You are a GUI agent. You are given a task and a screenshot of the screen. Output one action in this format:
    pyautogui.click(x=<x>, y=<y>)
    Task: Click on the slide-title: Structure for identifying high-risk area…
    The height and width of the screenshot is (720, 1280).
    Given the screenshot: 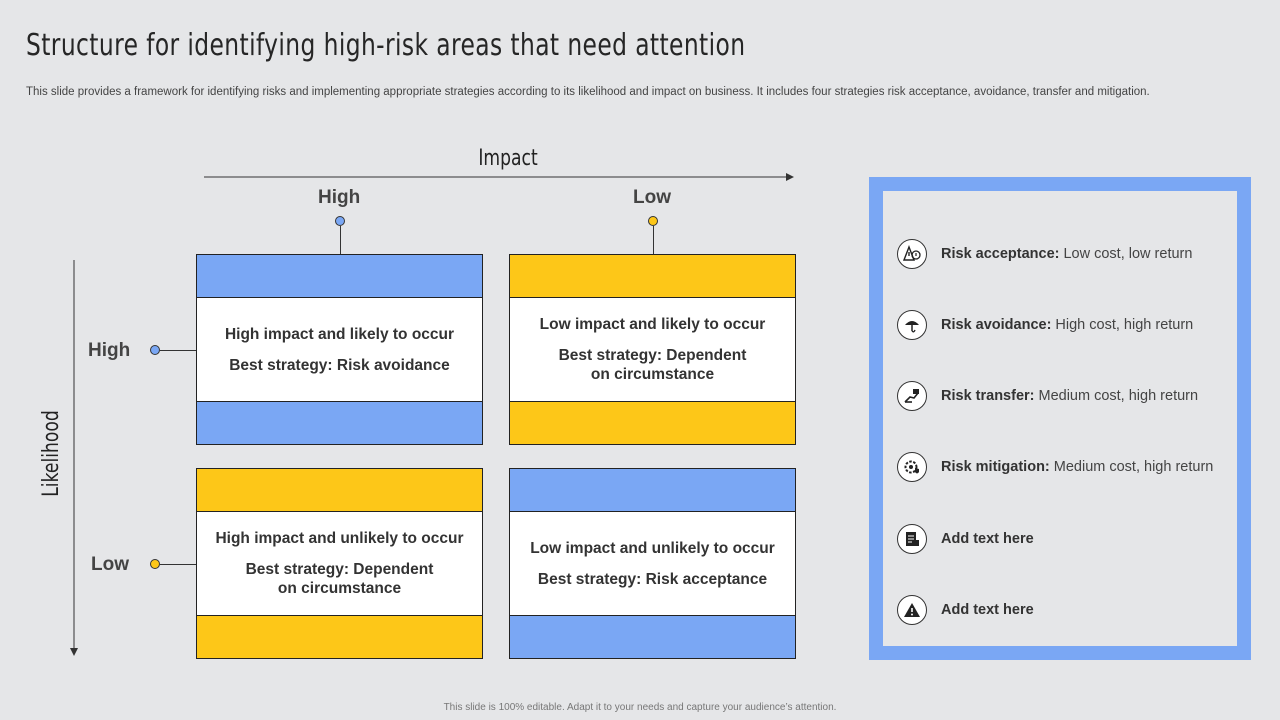 What is the action you would take?
    pyautogui.click(x=386, y=45)
    